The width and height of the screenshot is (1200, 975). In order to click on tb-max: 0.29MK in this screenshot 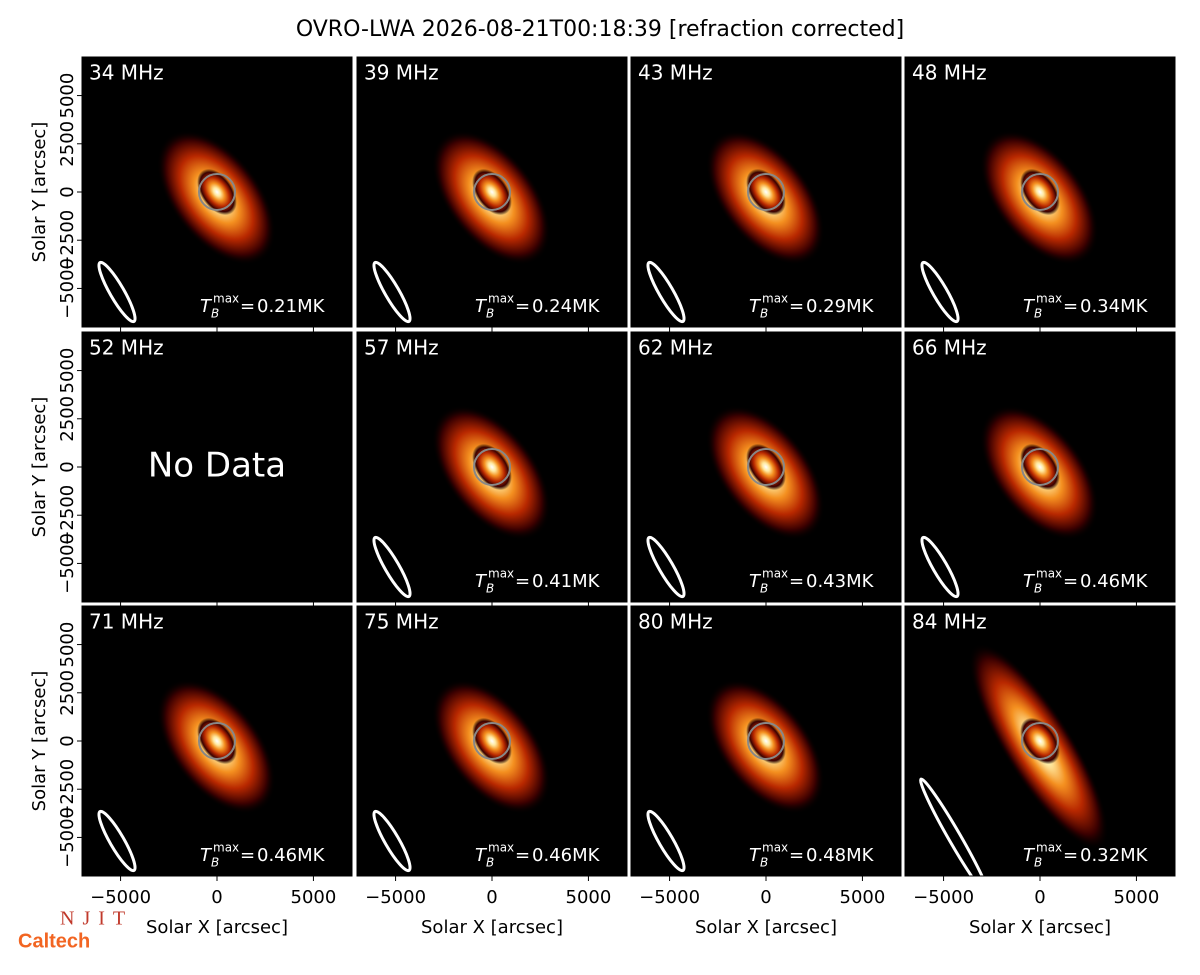, I will do `click(840, 306)`.